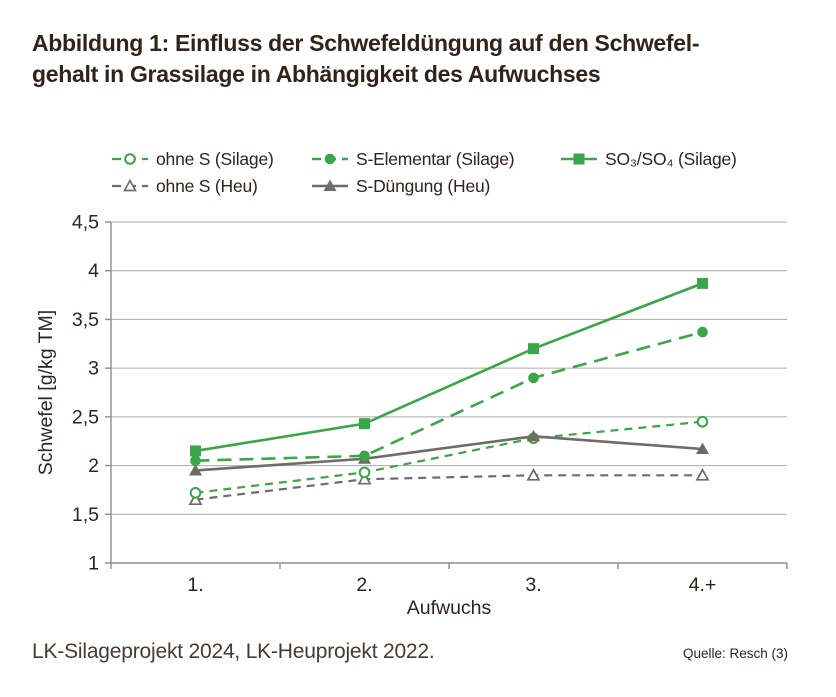 The image size is (836, 697). Describe the element at coordinates (93, 369) in the screenshot. I see `y-tick-label: 3` at that location.